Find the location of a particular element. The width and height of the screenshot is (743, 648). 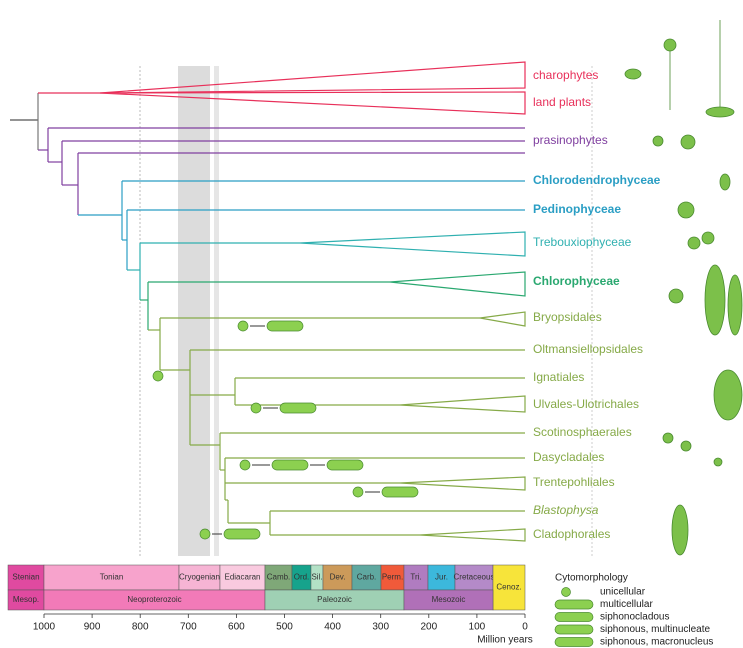

tick-label: 900 is located at coordinates (92, 627).